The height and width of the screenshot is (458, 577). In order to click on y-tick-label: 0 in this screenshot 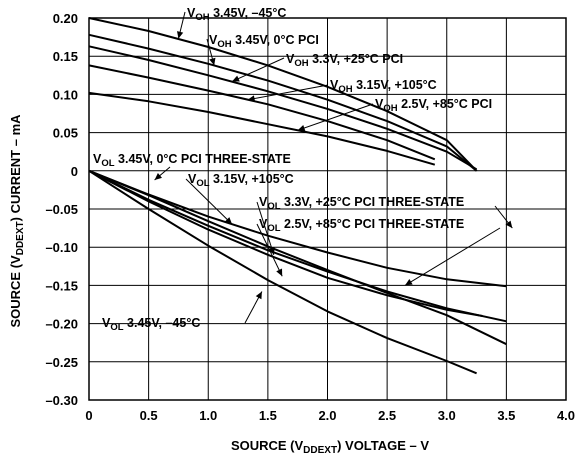, I will do `click(74, 171)`.